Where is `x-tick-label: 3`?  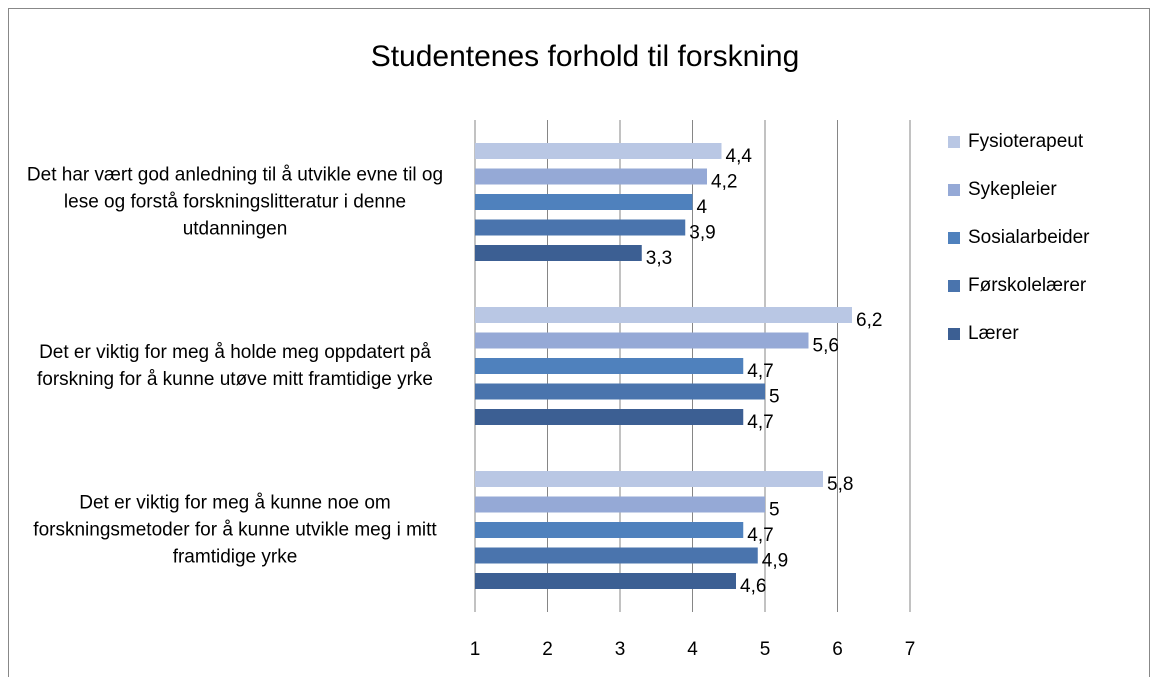
x-tick-label: 3 is located at coordinates (620, 649).